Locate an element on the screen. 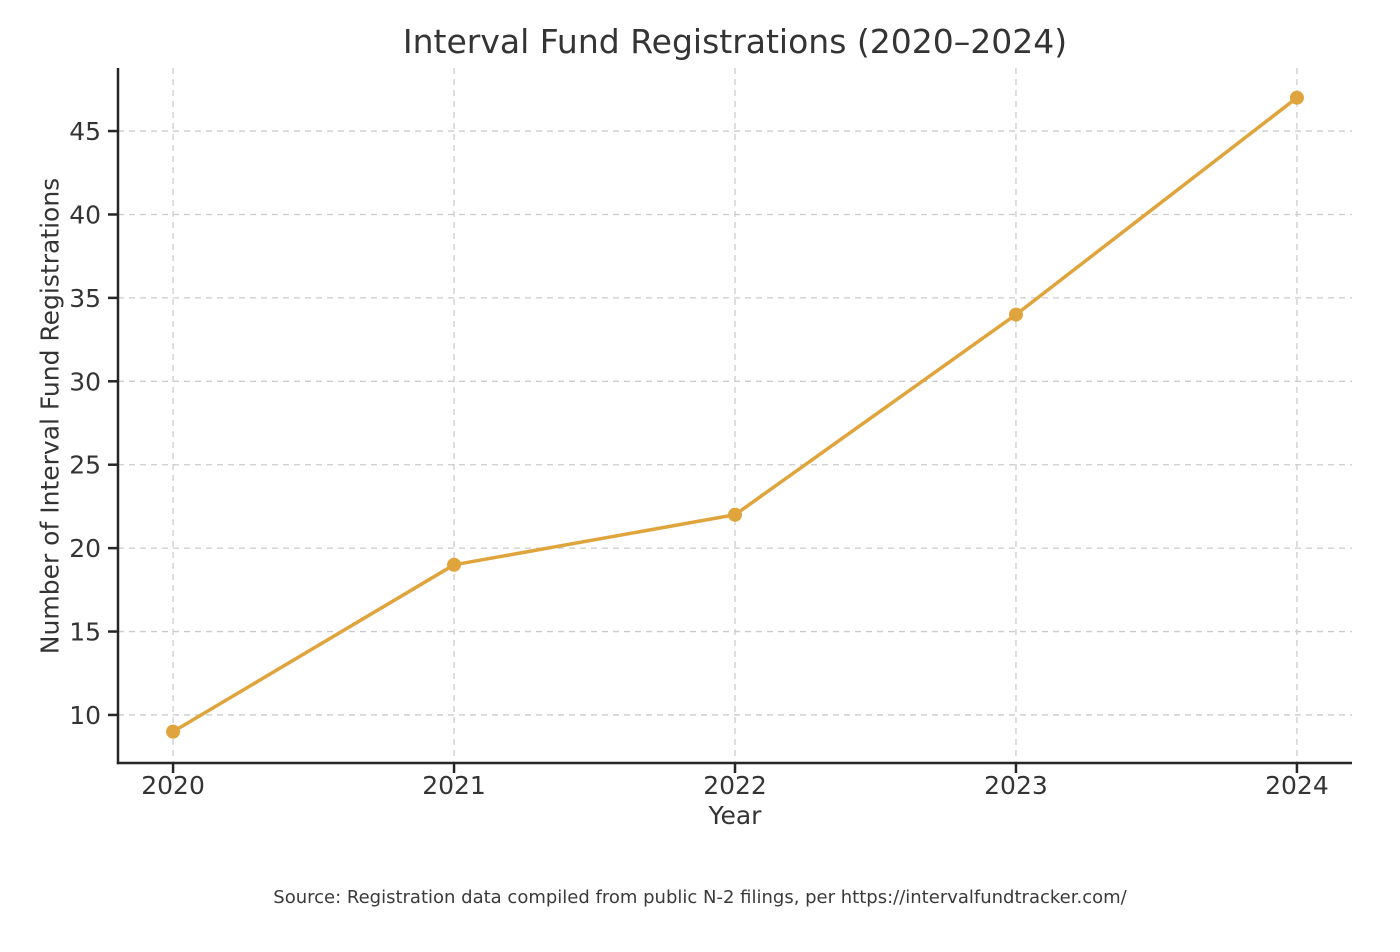  chart-title: Interval Fund Registrations (2020–2024) is located at coordinates (735, 41).